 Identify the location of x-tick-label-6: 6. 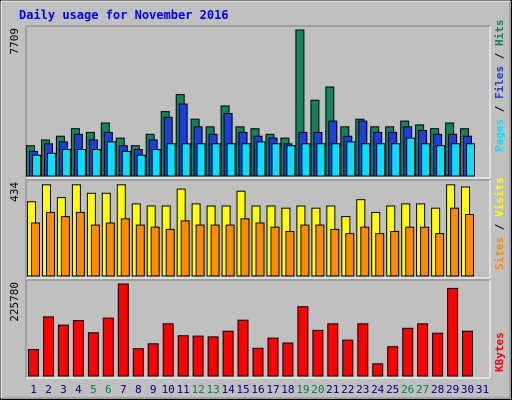
(108, 389).